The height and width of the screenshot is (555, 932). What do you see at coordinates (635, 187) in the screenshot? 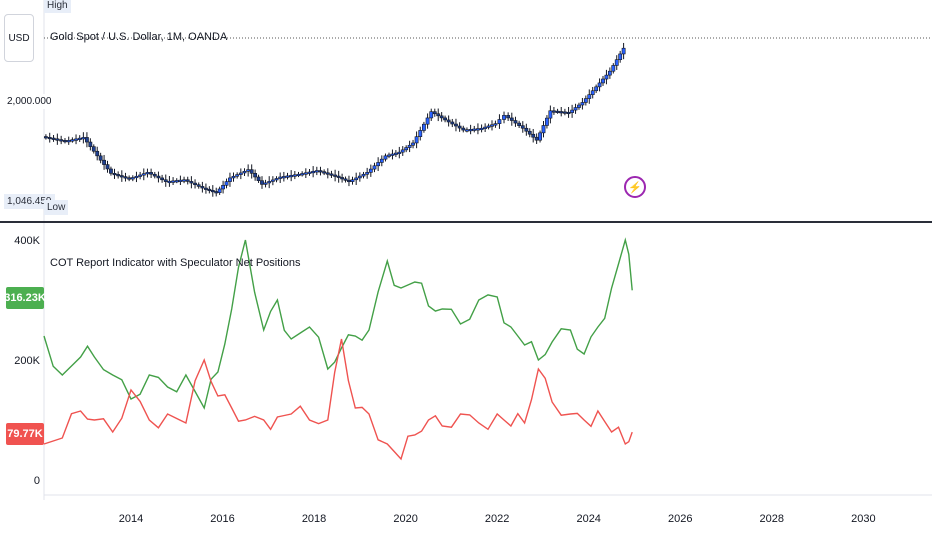
I see `lightning-icon: ⚡` at bounding box center [635, 187].